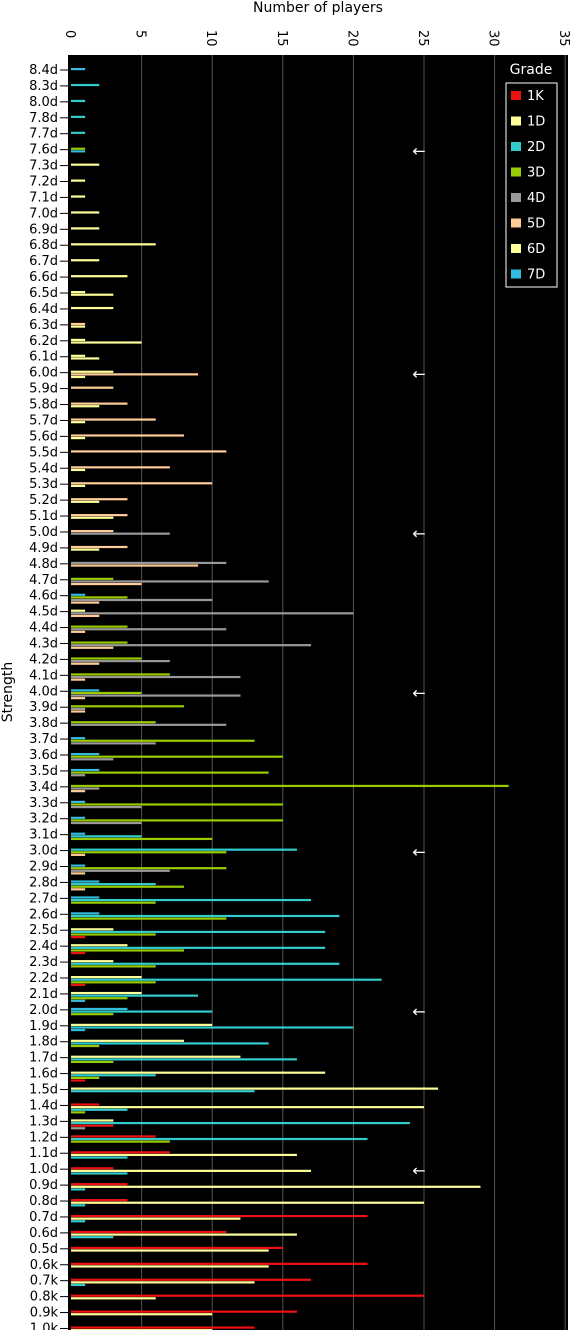 This screenshot has height=1330, width=573. Describe the element at coordinates (43, 1105) in the screenshot. I see `y-tick-label: 1.4d` at that location.